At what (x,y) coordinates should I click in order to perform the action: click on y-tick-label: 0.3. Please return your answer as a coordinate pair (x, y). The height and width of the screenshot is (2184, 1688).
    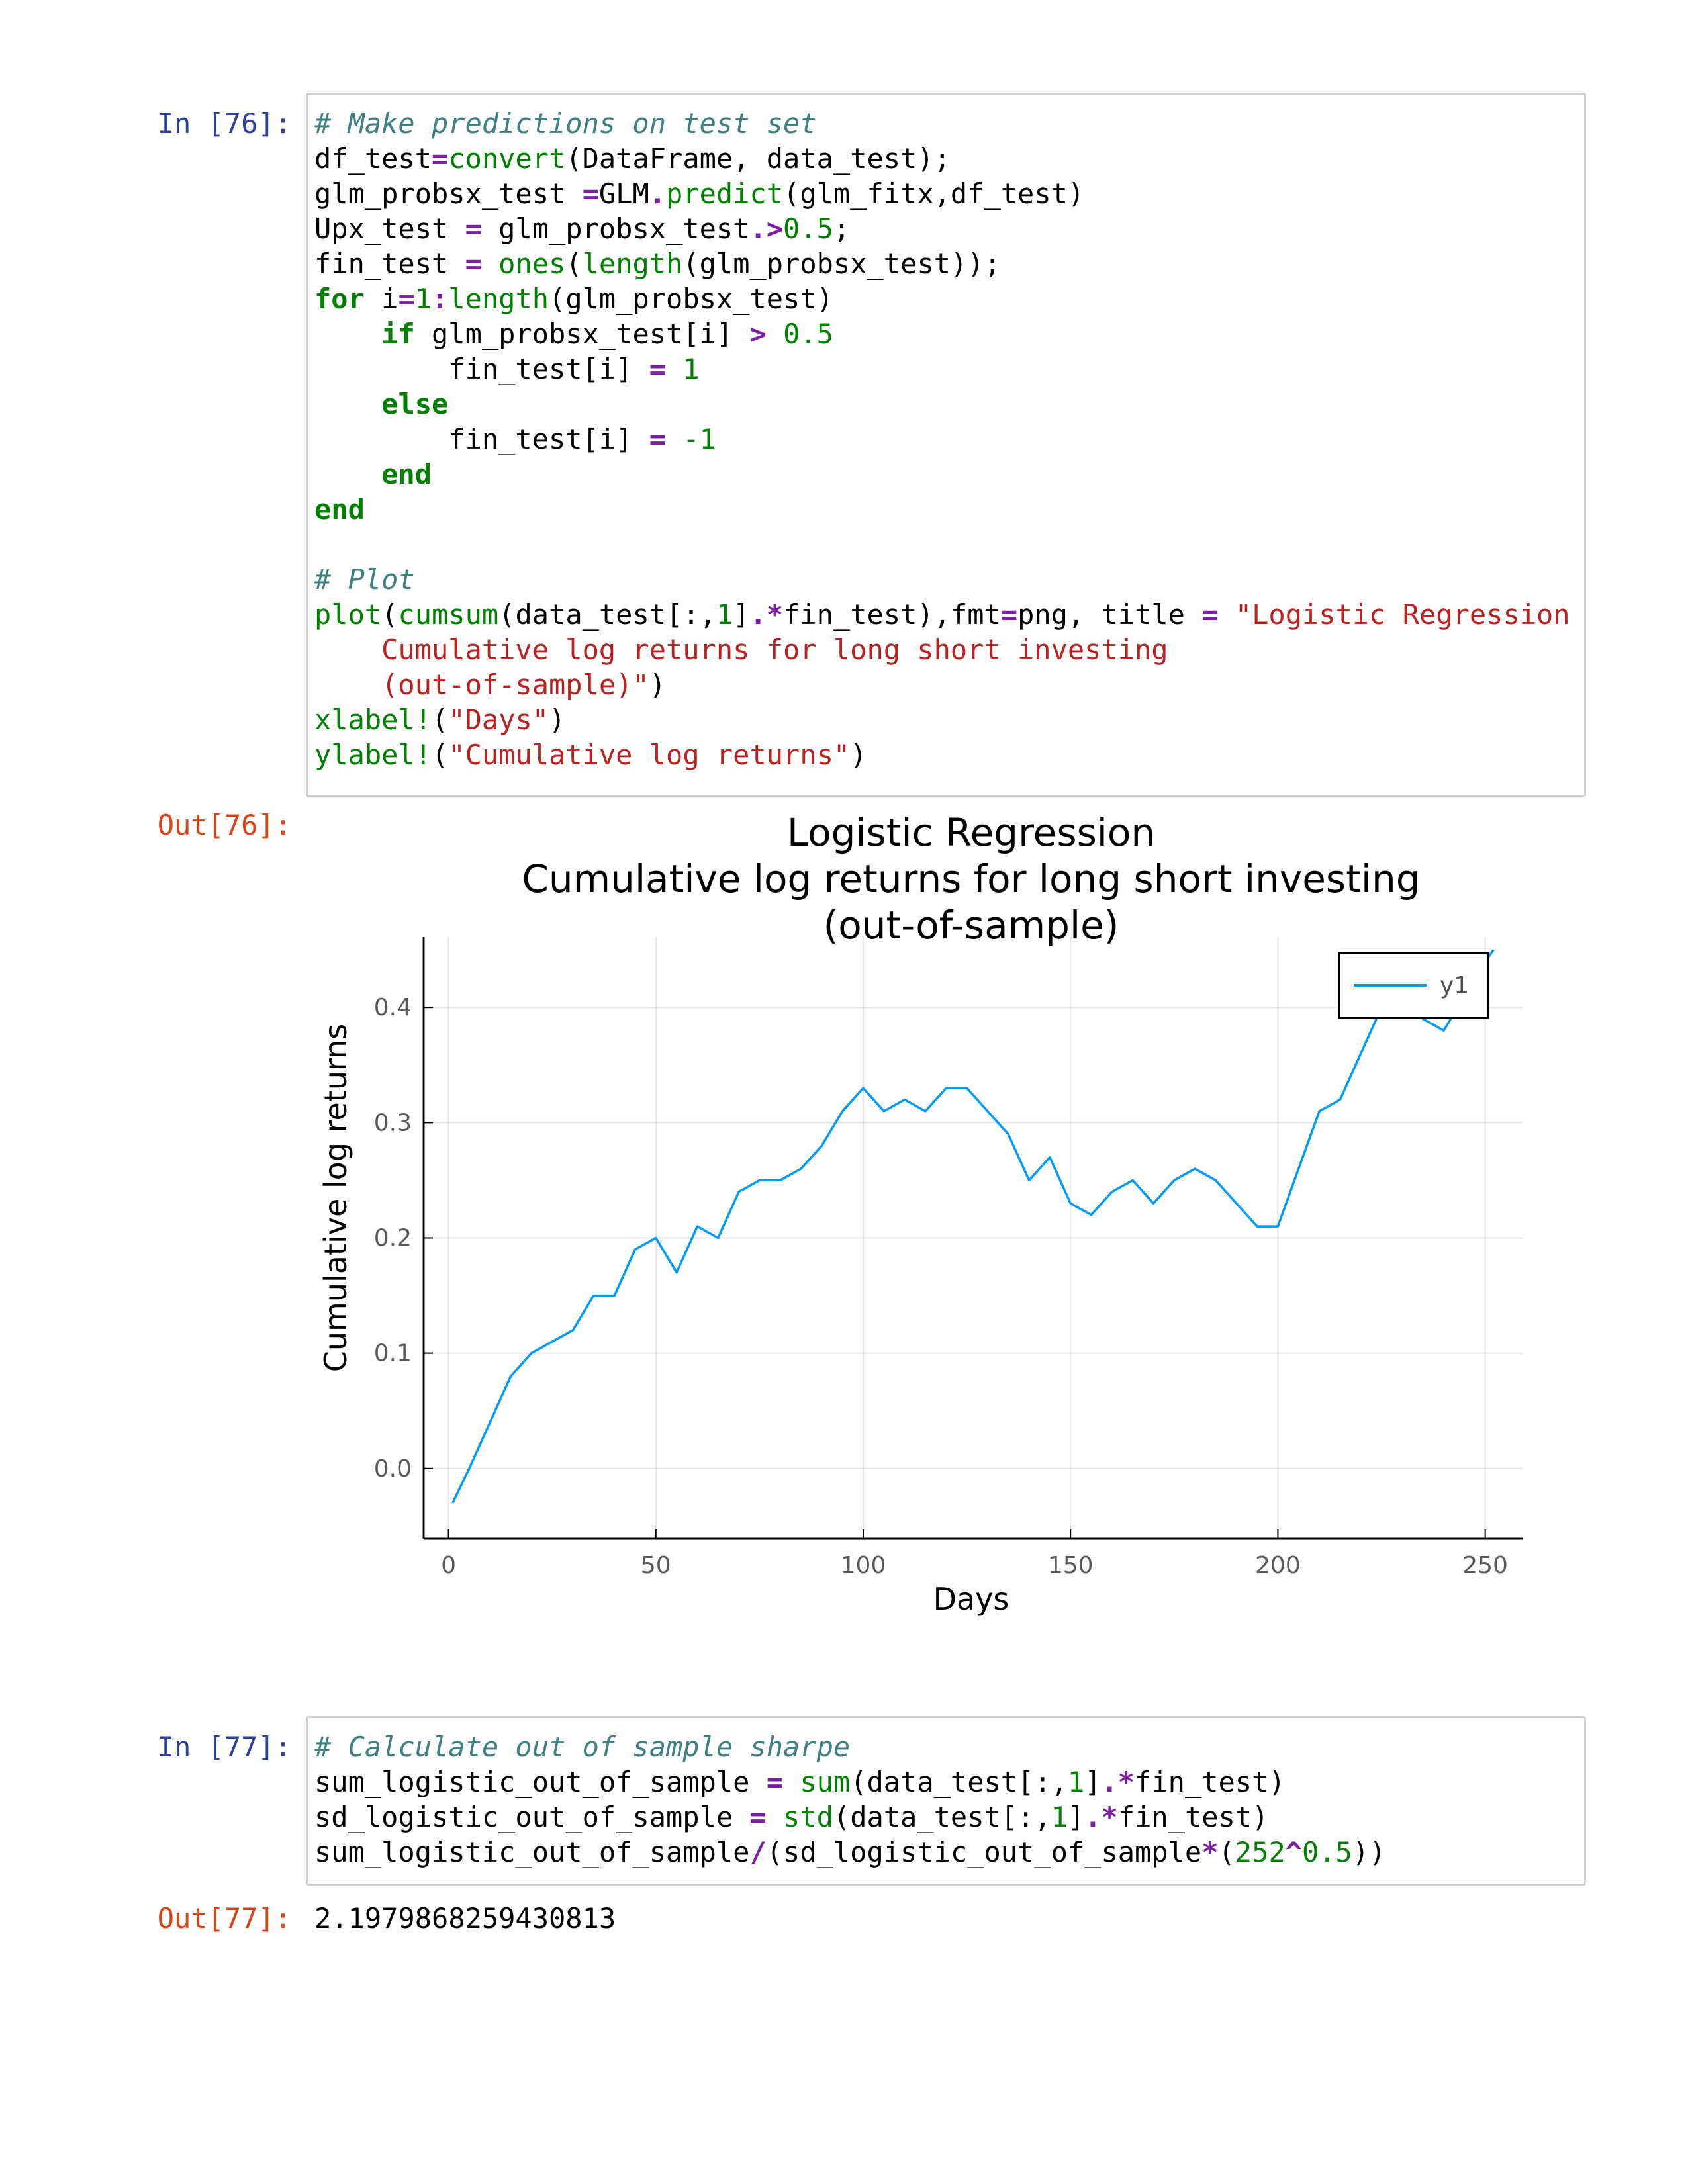
    Looking at the image, I should click on (393, 1122).